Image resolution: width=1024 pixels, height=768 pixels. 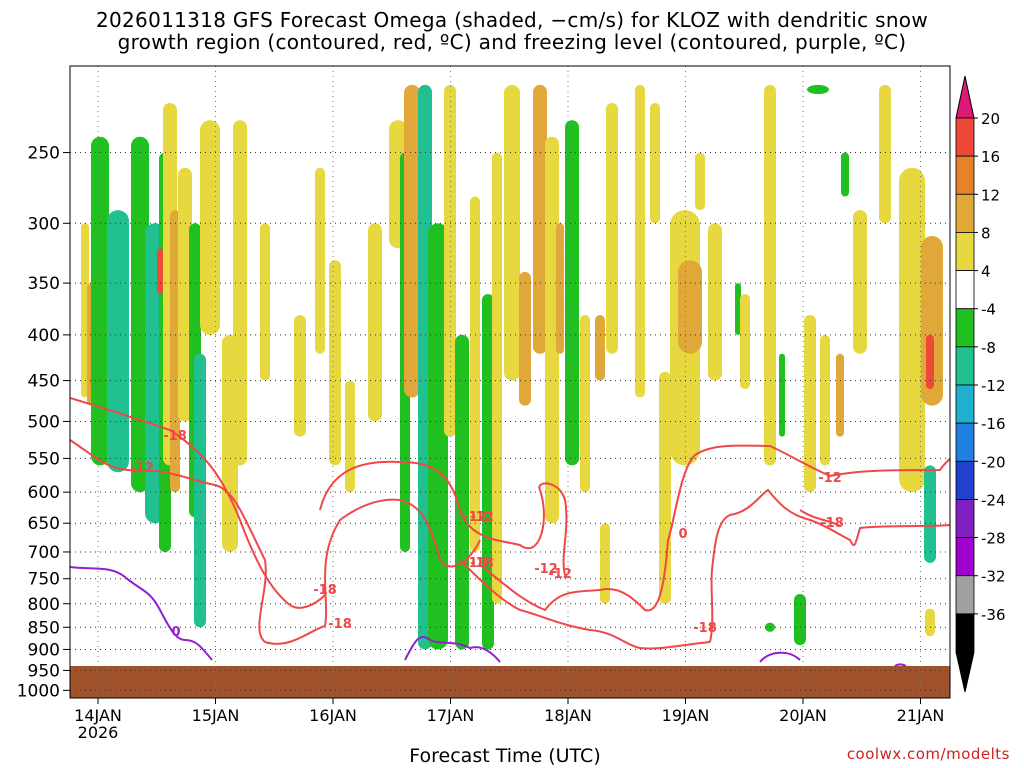 I want to click on x-axis-title: Forecast Time (UTC), so click(x=505, y=756).